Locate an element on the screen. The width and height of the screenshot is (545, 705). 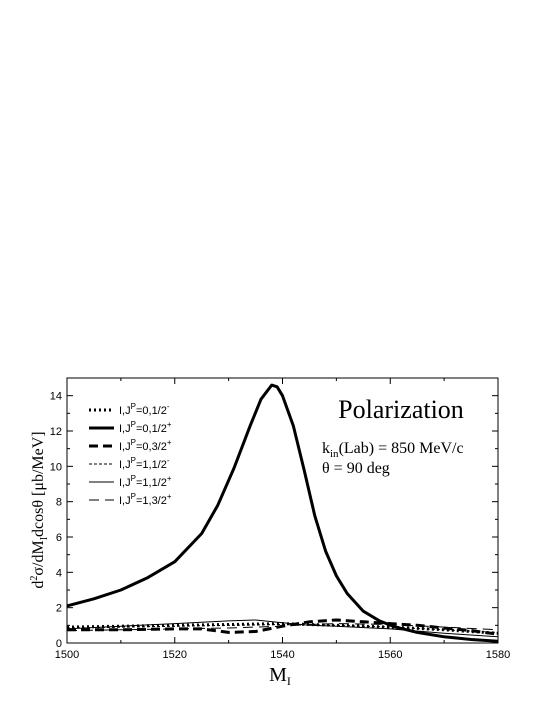
x-axis-title-main: M is located at coordinates (278, 675).